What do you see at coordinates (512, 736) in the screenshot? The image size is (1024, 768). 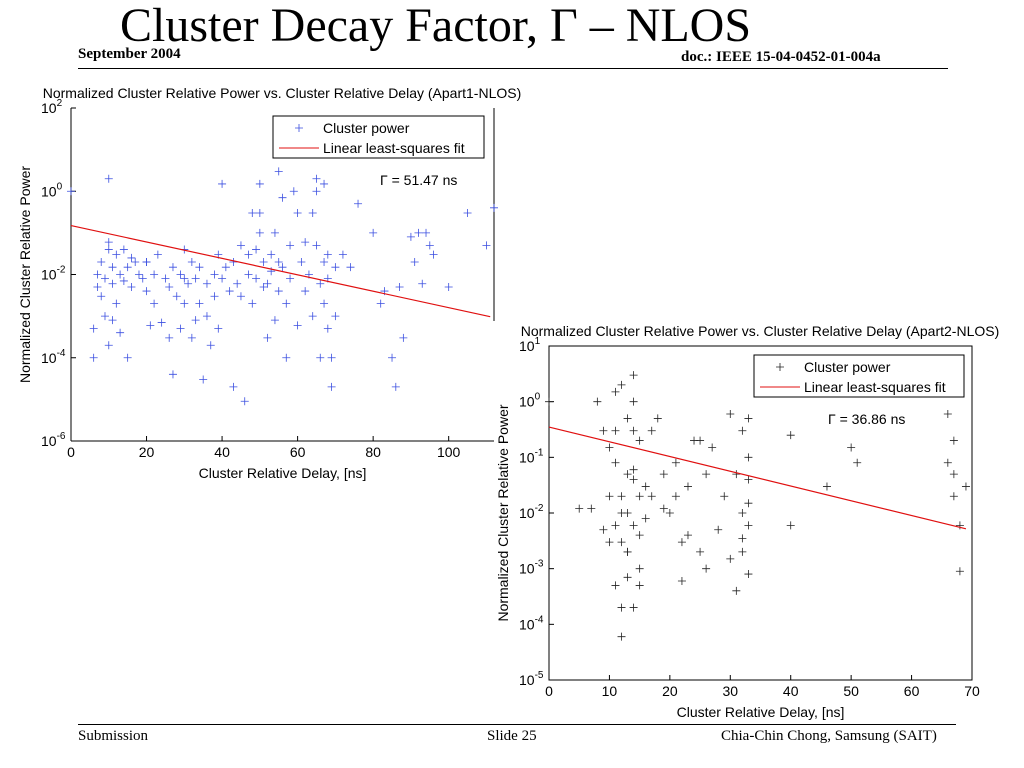 I see `footer-slide-number: Slide 25` at bounding box center [512, 736].